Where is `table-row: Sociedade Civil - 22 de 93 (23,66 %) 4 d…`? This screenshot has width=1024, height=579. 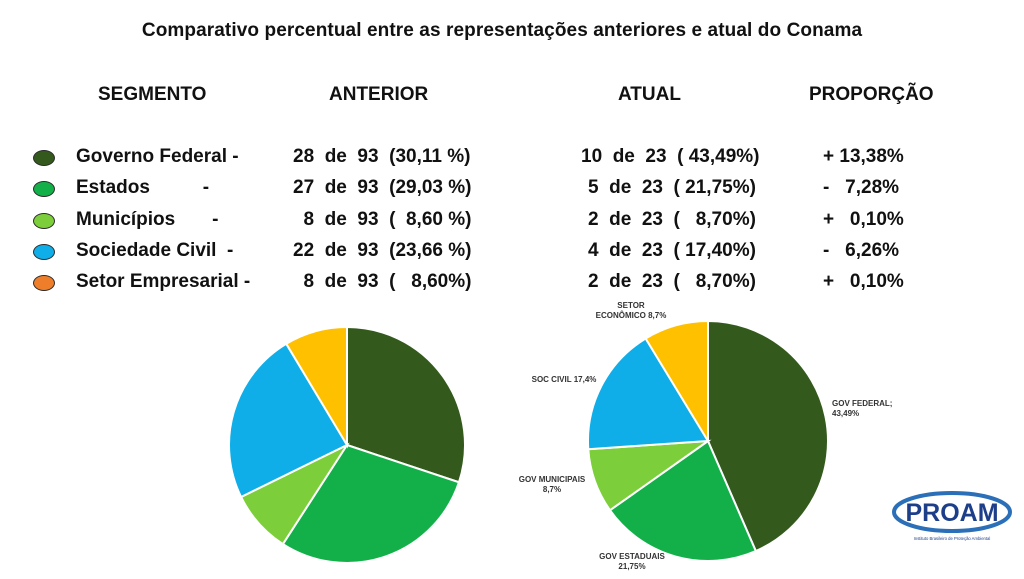
table-row: Sociedade Civil - 22 de 93 (23,66 %) 4 d… is located at coordinates (512, 255).